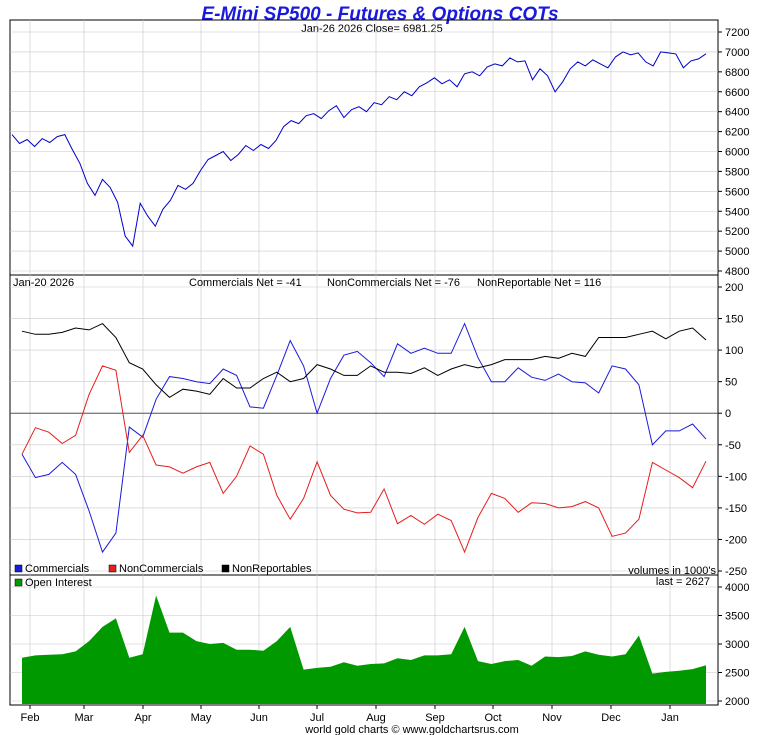 This screenshot has width=760, height=735. Describe the element at coordinates (734, 288) in the screenshot. I see `y-tick-label: 200` at that location.